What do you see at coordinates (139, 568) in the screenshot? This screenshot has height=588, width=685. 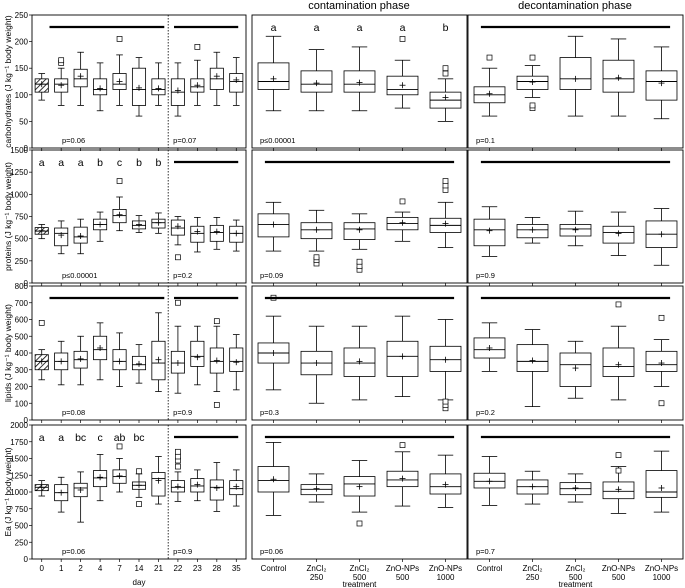 I see `x-tick-label-day: 14` at bounding box center [139, 568].